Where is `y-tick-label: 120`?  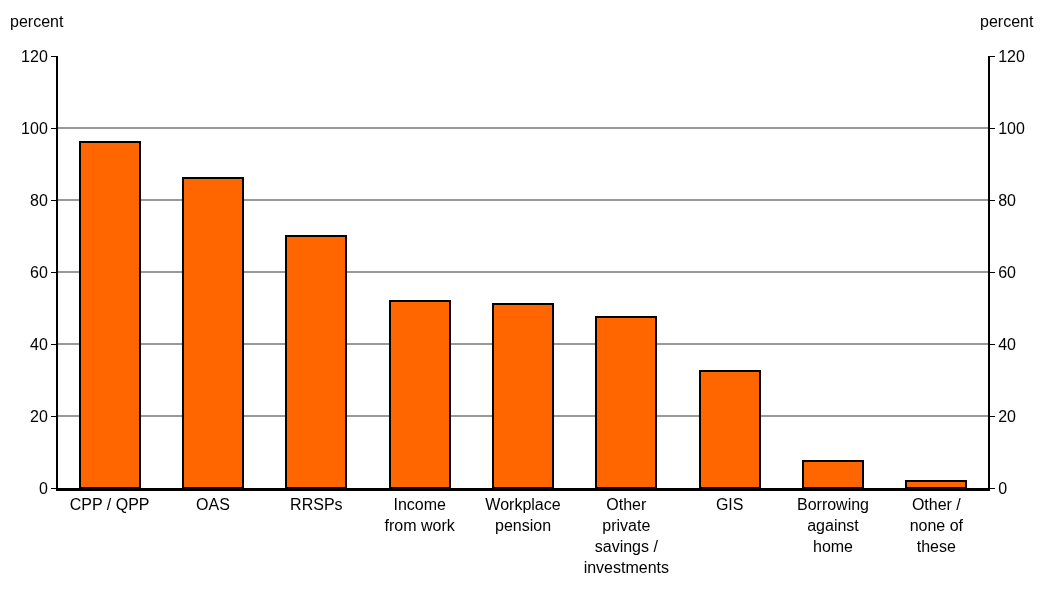
y-tick-label: 120 is located at coordinates (34, 56).